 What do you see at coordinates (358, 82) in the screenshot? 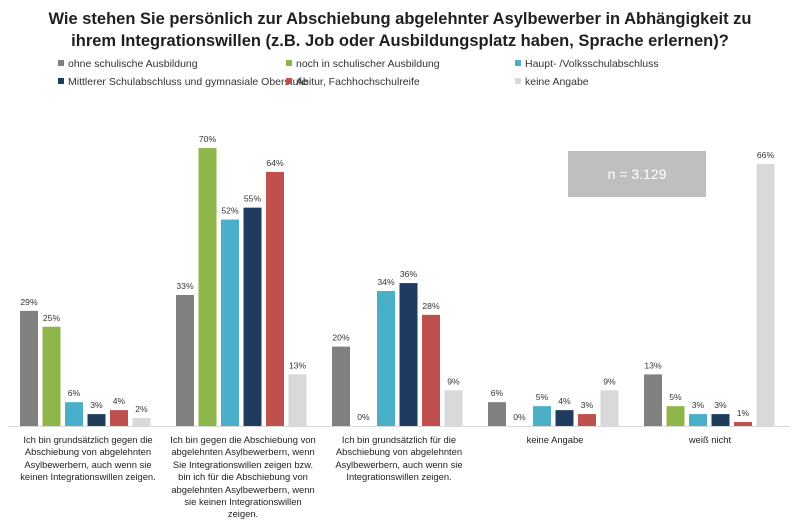
I see `legend-label: Abitur, Fachhochschulreife` at bounding box center [358, 82].